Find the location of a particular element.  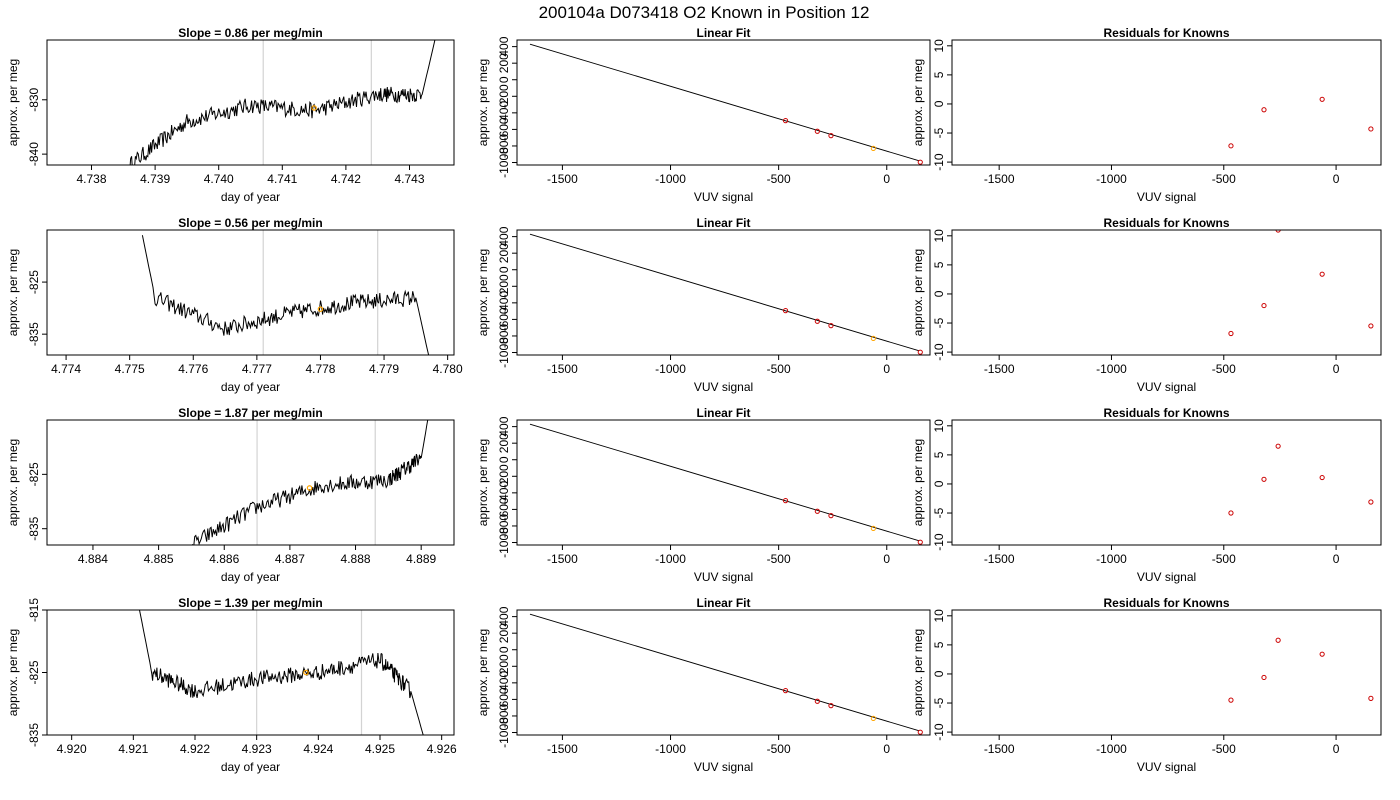

y-tick-label: 200 is located at coordinates (504, 633).